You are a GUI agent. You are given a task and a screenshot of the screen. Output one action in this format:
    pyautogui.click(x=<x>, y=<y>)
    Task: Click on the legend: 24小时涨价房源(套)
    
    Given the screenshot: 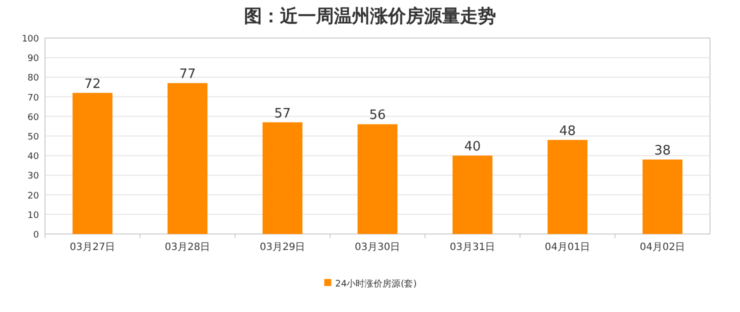 What is the action you would take?
    pyautogui.click(x=370, y=284)
    